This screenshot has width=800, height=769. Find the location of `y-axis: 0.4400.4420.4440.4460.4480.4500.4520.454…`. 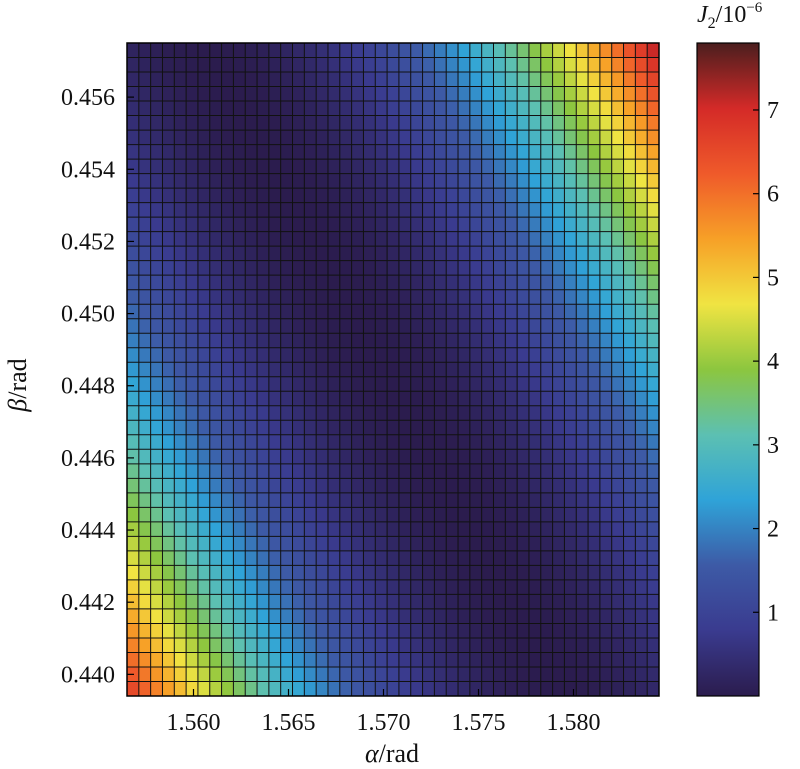

y-axis: 0.4400.4420.4440.4460.4480.4500.4520.454… is located at coordinates (97, 386).